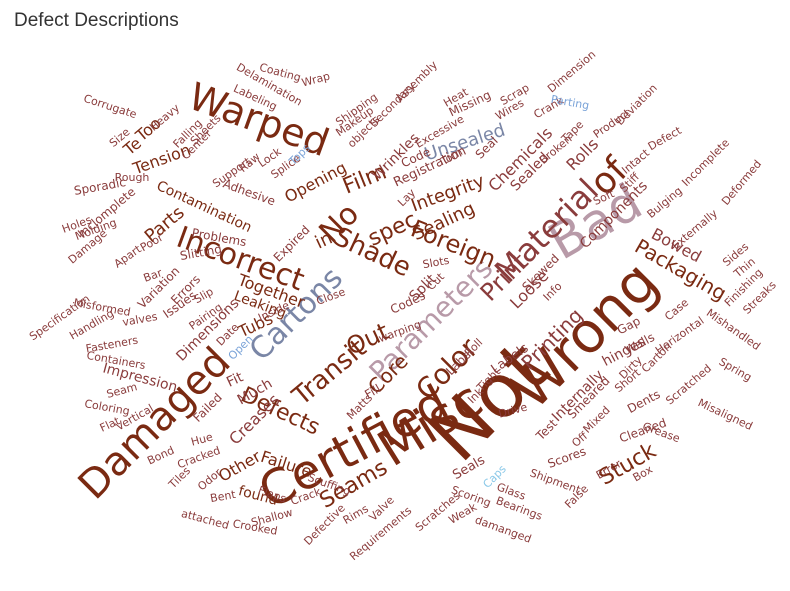 Image resolution: width=790 pixels, height=591 pixels. I want to click on word-scores: Scores, so click(567, 457).